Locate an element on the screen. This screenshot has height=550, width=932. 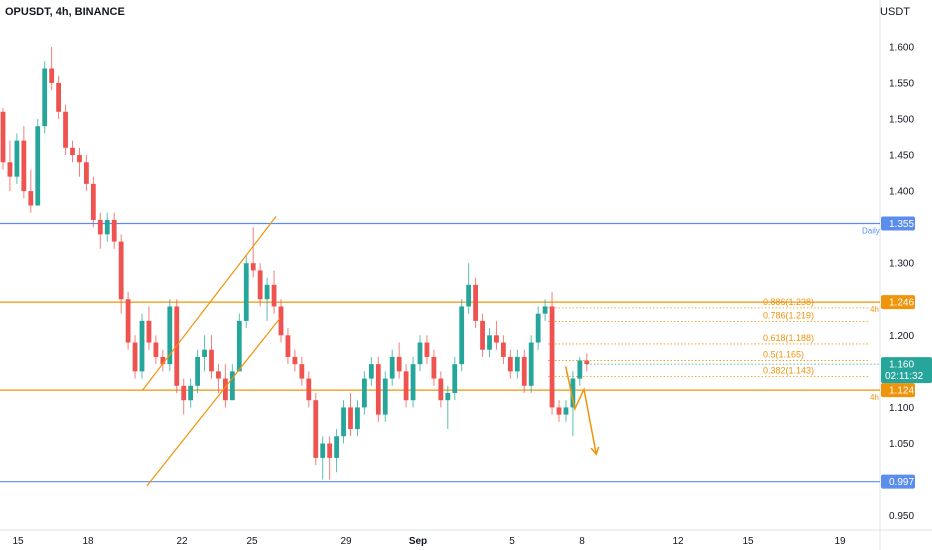
y-tick-label: 1.200 is located at coordinates (901, 336).